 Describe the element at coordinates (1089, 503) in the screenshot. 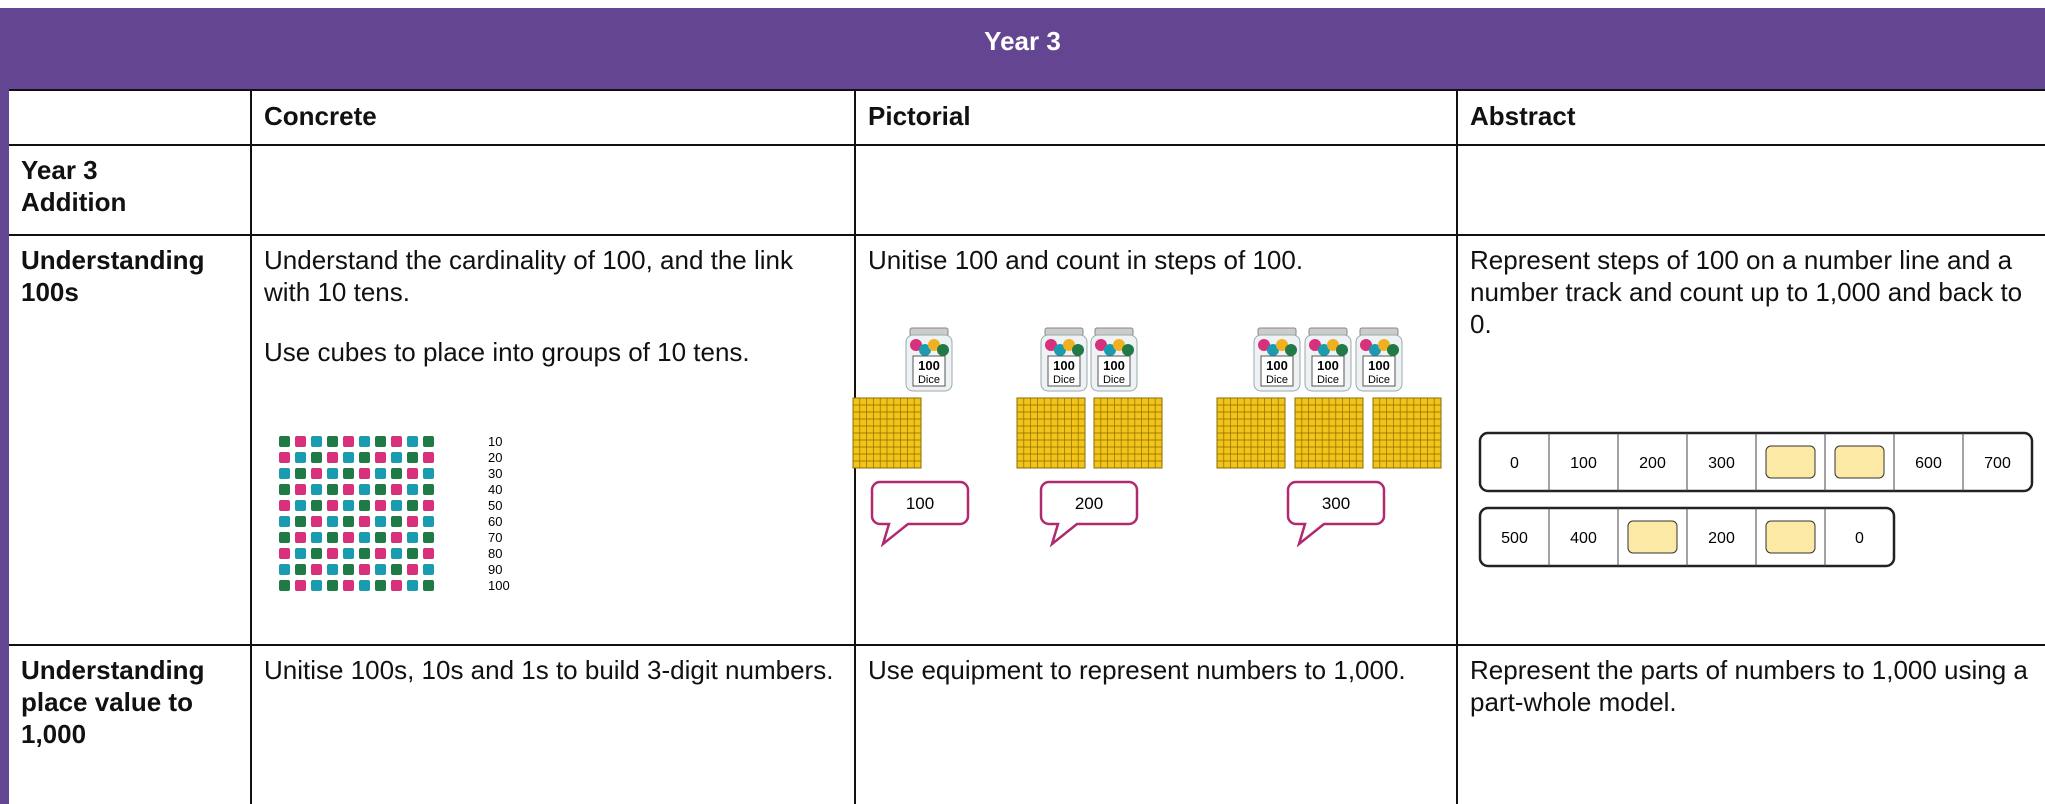

I see `bubble-label: 200` at that location.